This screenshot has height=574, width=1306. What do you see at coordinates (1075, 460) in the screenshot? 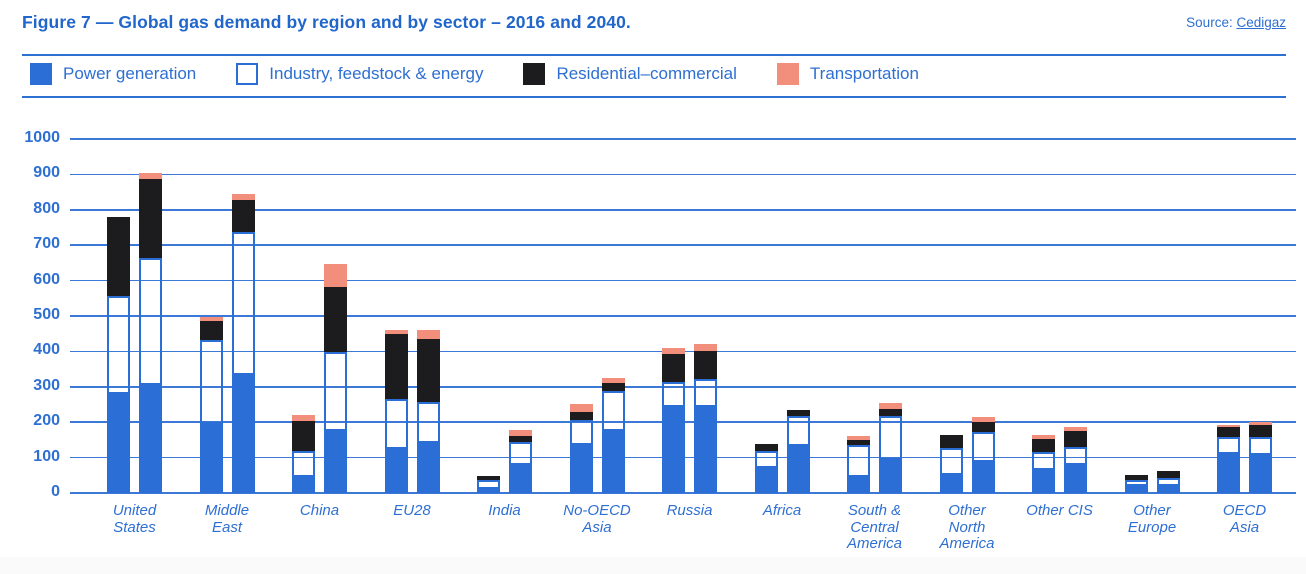
I see `bar-other-cis-2040` at bounding box center [1075, 460].